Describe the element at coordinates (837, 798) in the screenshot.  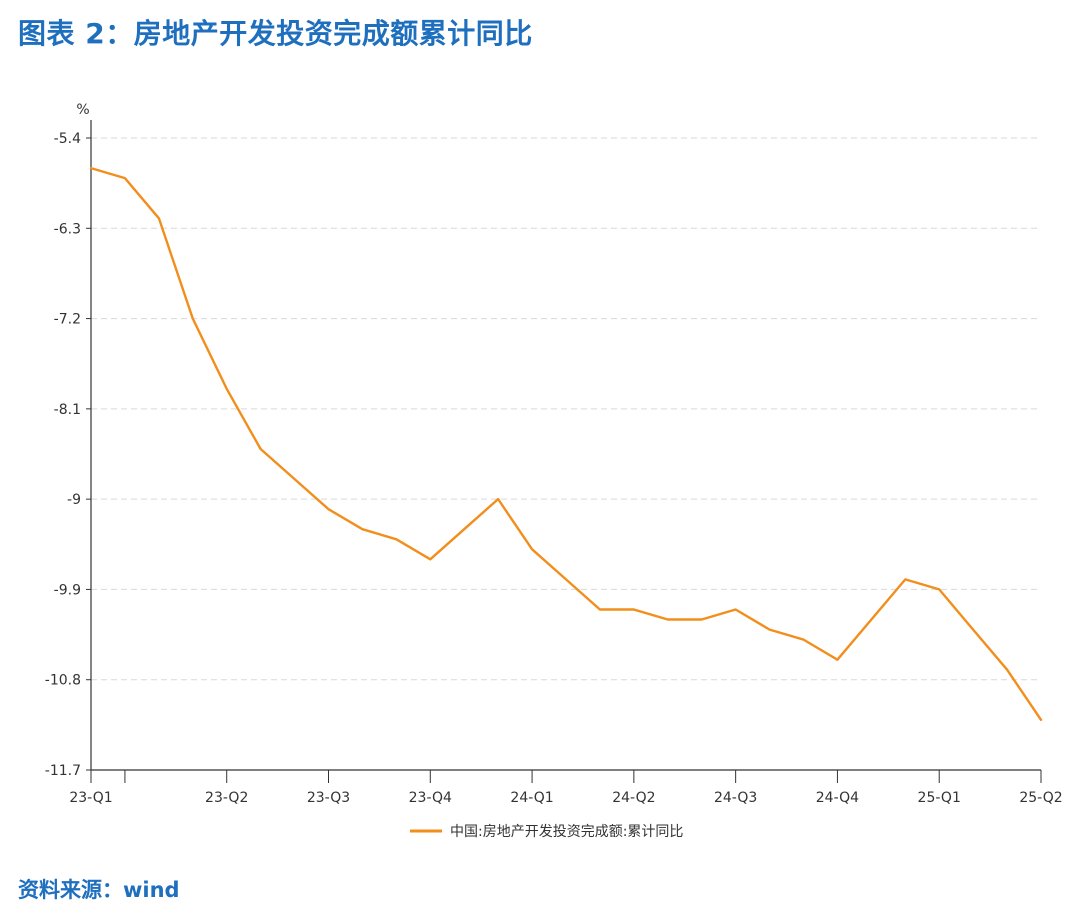
I see `x-tick-label: 24-Q4` at that location.